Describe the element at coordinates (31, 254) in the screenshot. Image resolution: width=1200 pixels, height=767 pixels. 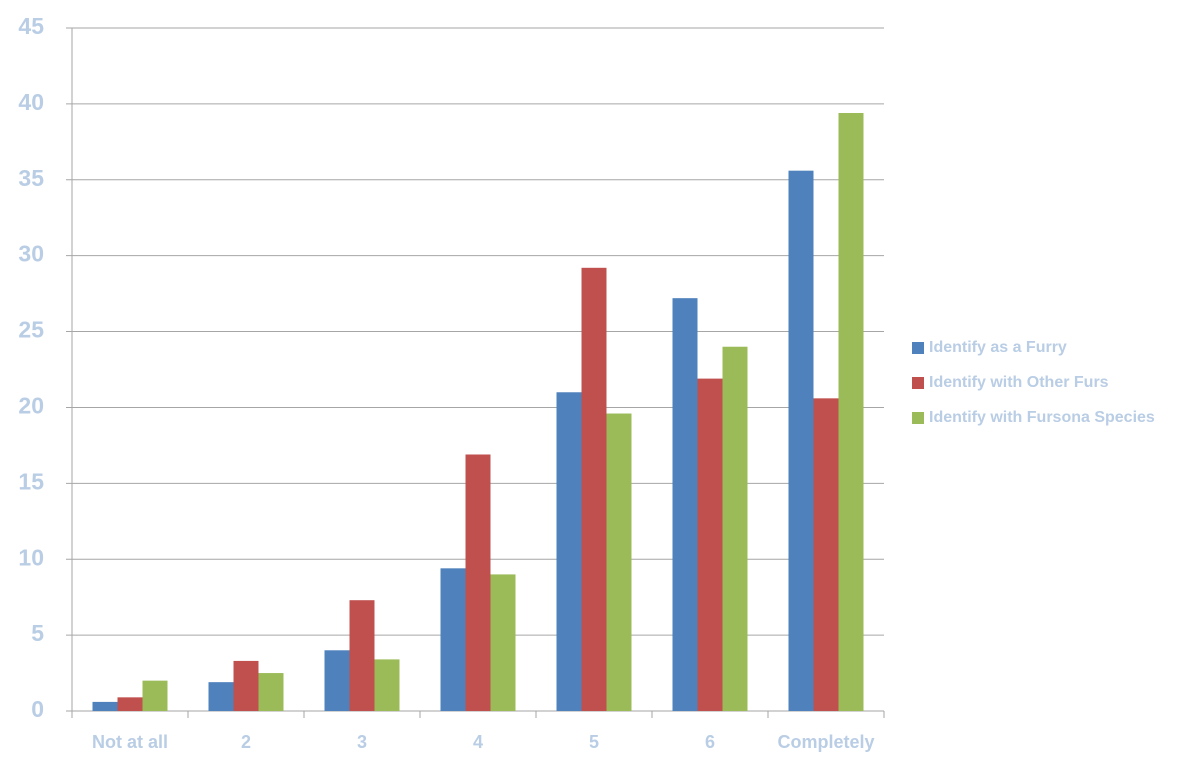
I see `y-tick-label: 30` at that location.